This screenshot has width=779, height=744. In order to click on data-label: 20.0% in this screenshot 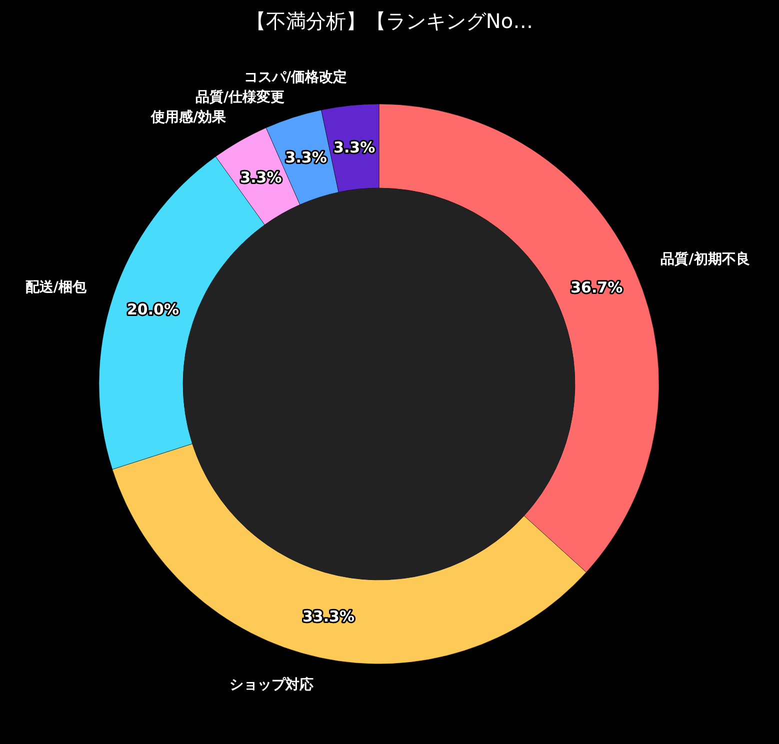, I will do `click(153, 309)`.